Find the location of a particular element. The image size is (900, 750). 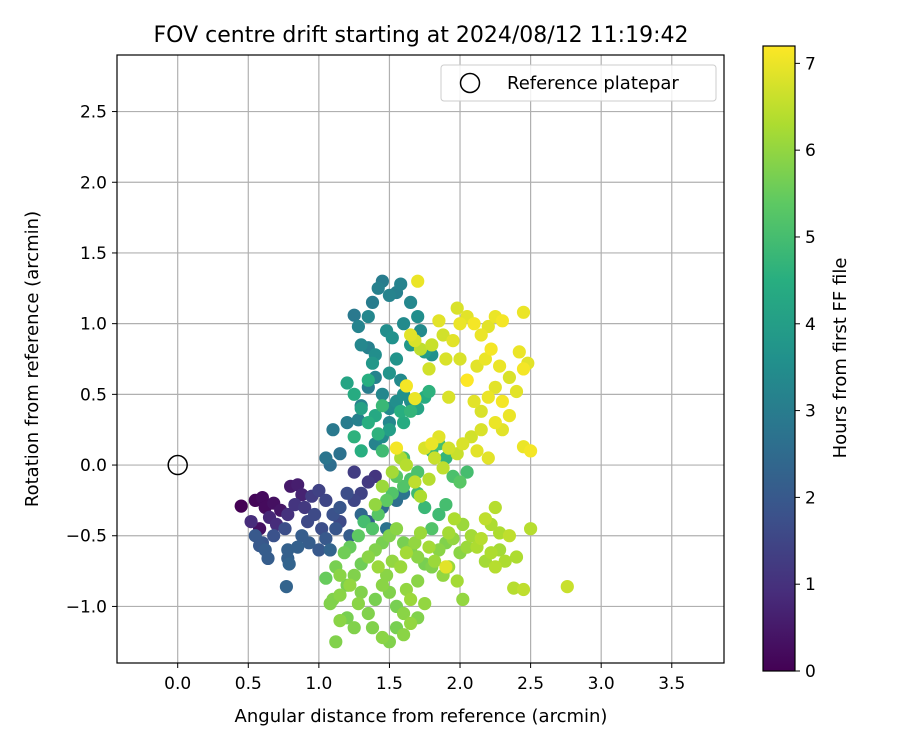

colorbar-tick-label: 6 is located at coordinates (810, 151).